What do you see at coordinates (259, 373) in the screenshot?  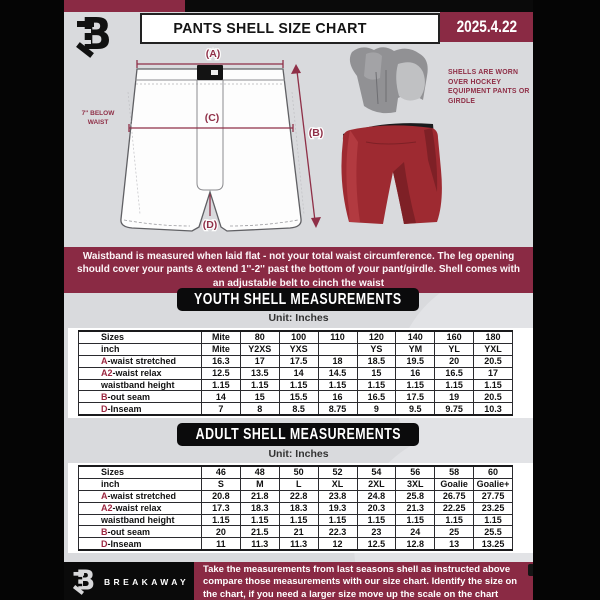 I see `measurement-cell: 13.5` at bounding box center [259, 373].